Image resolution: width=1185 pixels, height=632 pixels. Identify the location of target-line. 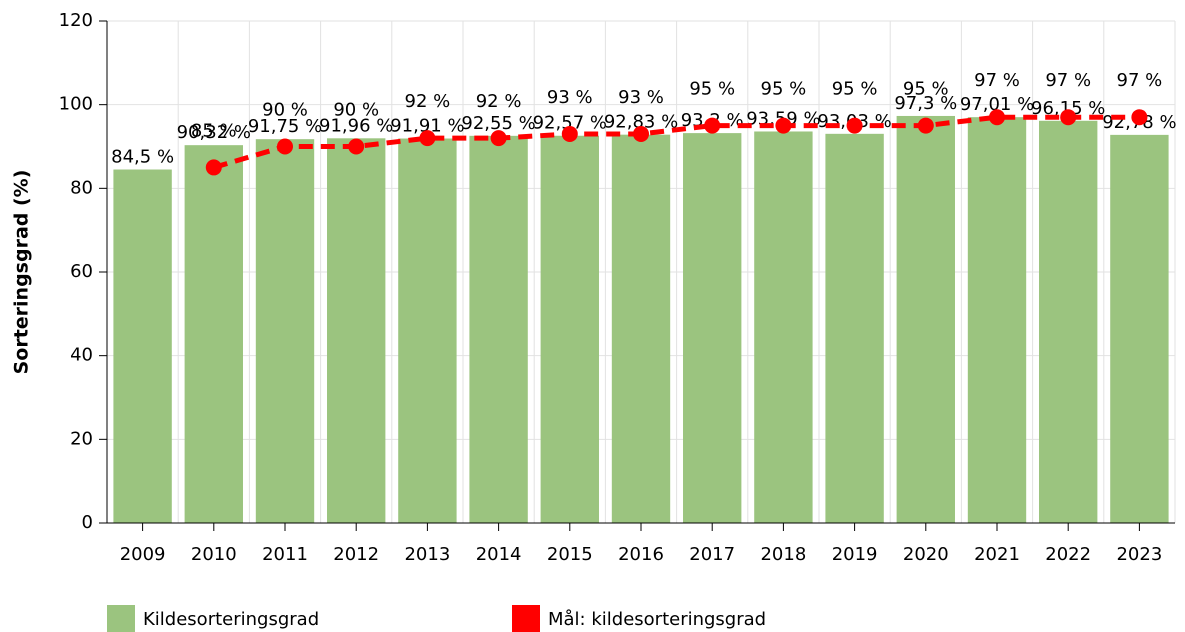
(676, 142).